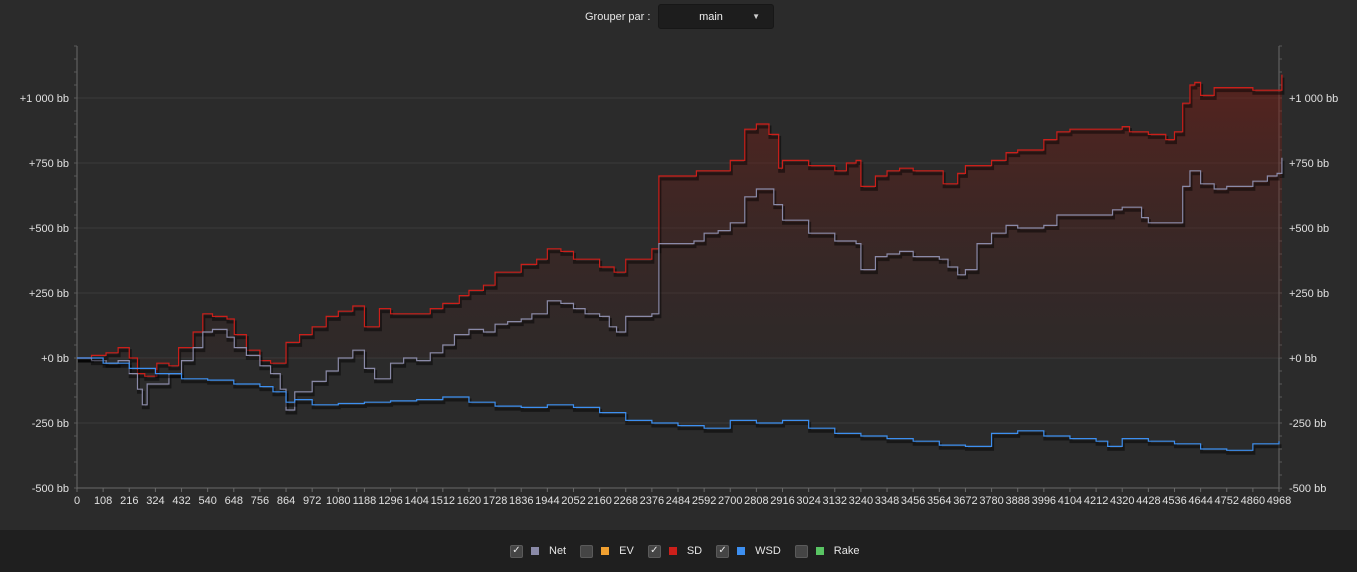 The height and width of the screenshot is (572, 1357). I want to click on x-tick-label: 1080, so click(338, 501).